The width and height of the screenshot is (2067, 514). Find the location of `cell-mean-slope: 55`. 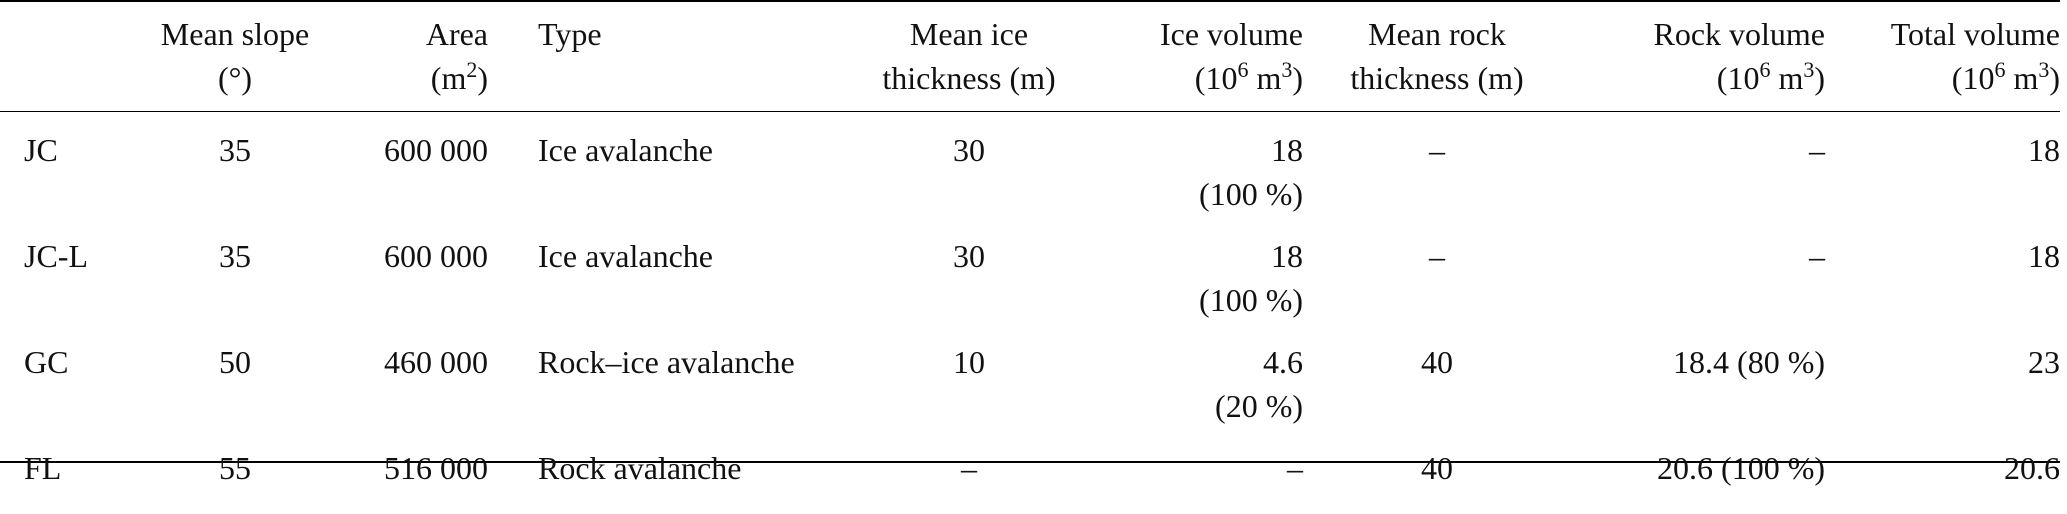

cell-mean-slope: 55 is located at coordinates (235, 468).